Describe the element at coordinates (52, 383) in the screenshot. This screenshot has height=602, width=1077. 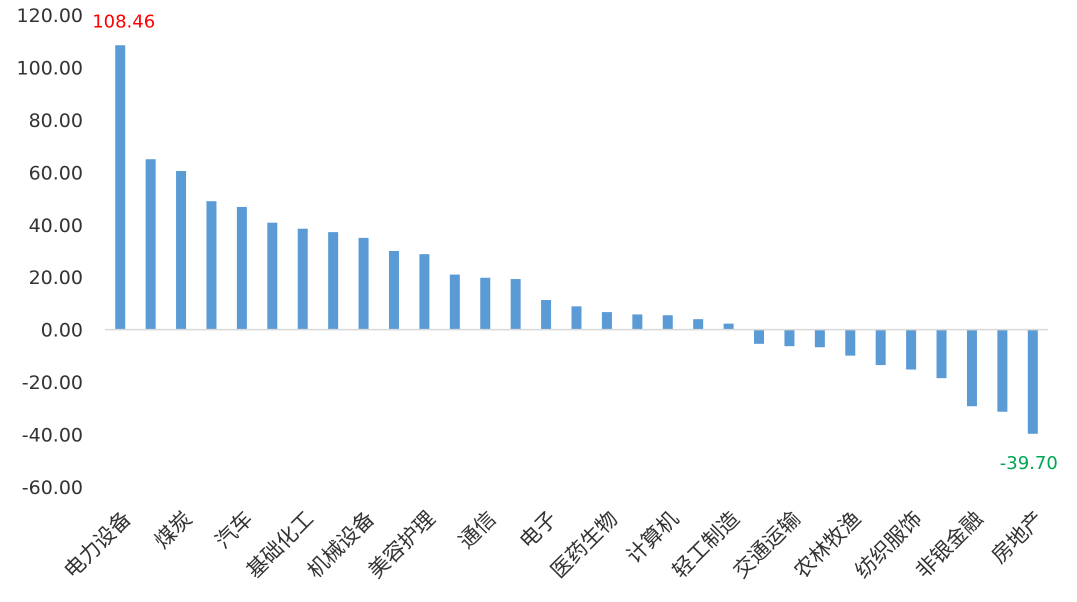
I see `y-tick-label: -20.00` at that location.